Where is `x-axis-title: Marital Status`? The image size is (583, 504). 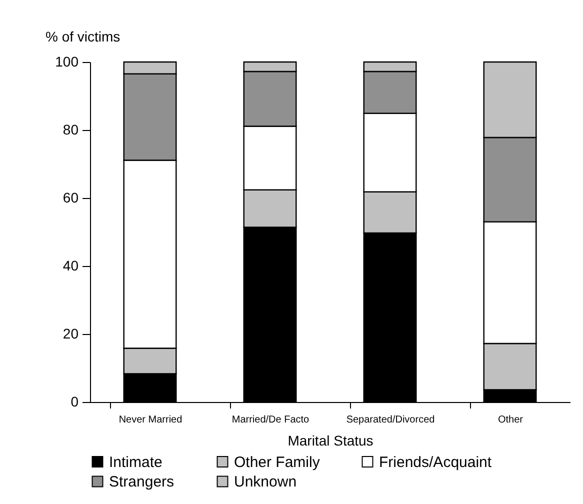
x-axis-title: Marital Status is located at coordinates (331, 440).